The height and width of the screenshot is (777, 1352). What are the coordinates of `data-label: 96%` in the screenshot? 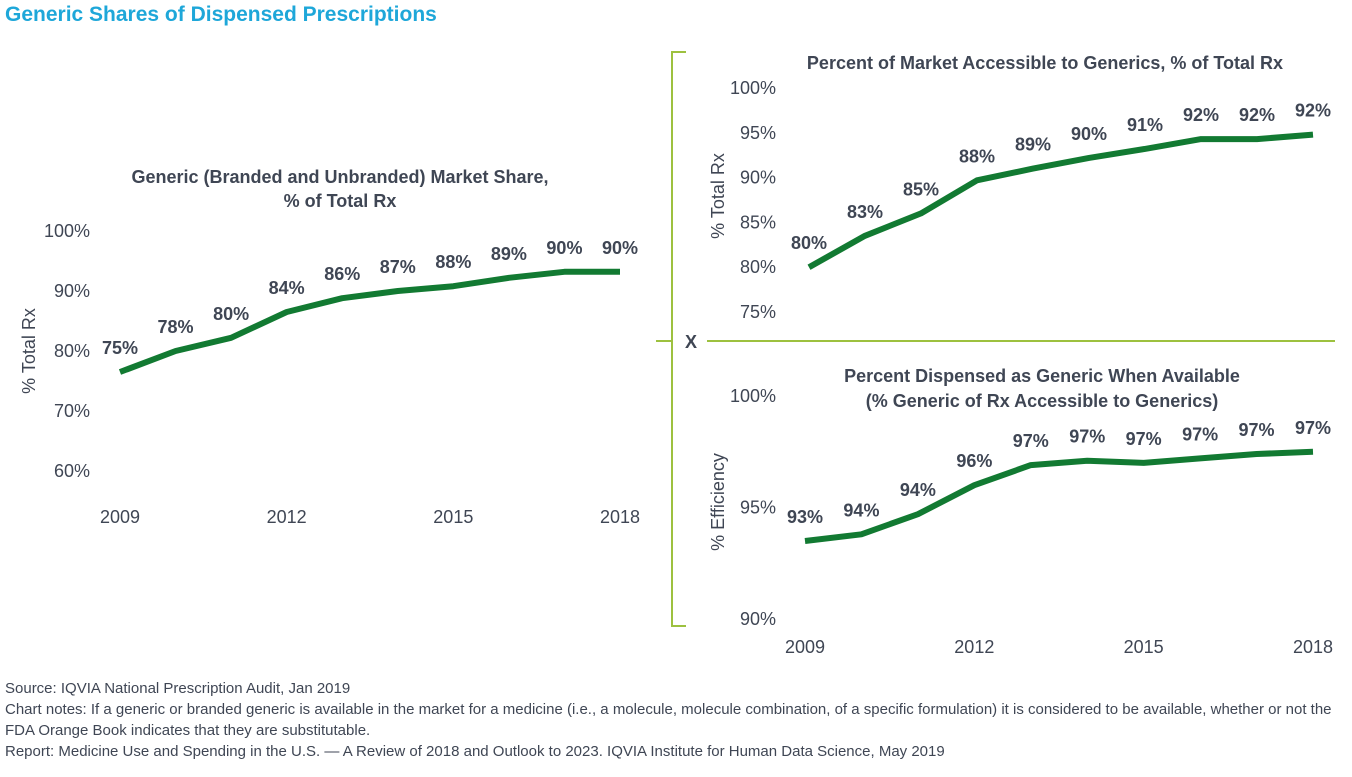 It's located at (974, 461).